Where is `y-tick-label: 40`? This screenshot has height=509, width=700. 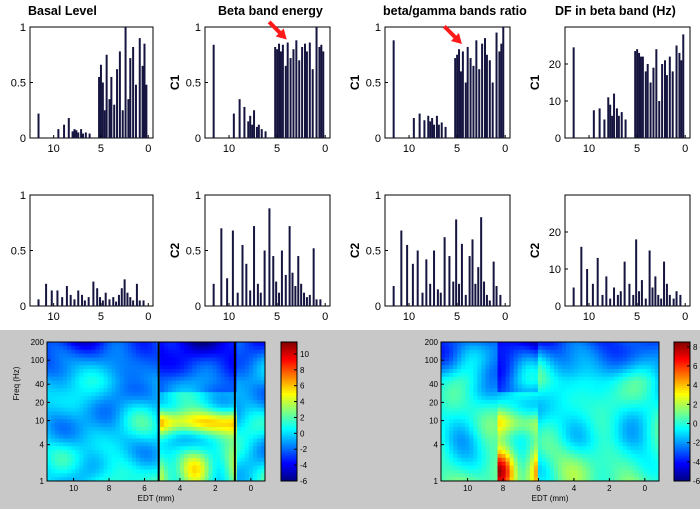 y-tick-label: 40 is located at coordinates (433, 384).